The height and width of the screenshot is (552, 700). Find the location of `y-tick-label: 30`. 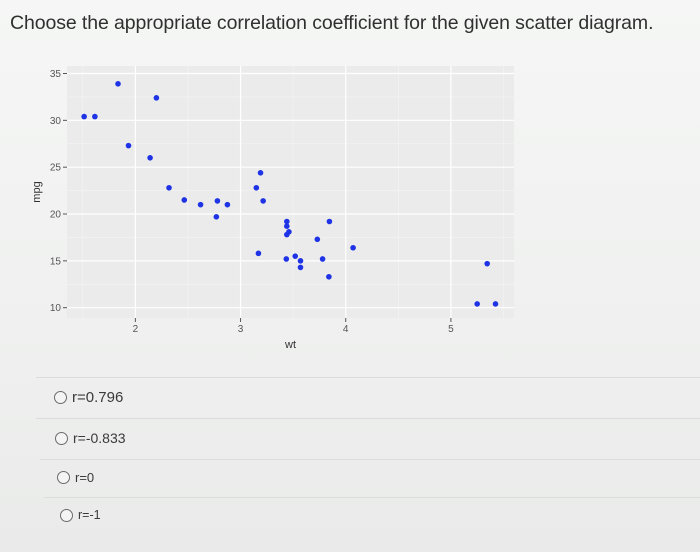

y-tick-label: 30 is located at coordinates (56, 121).